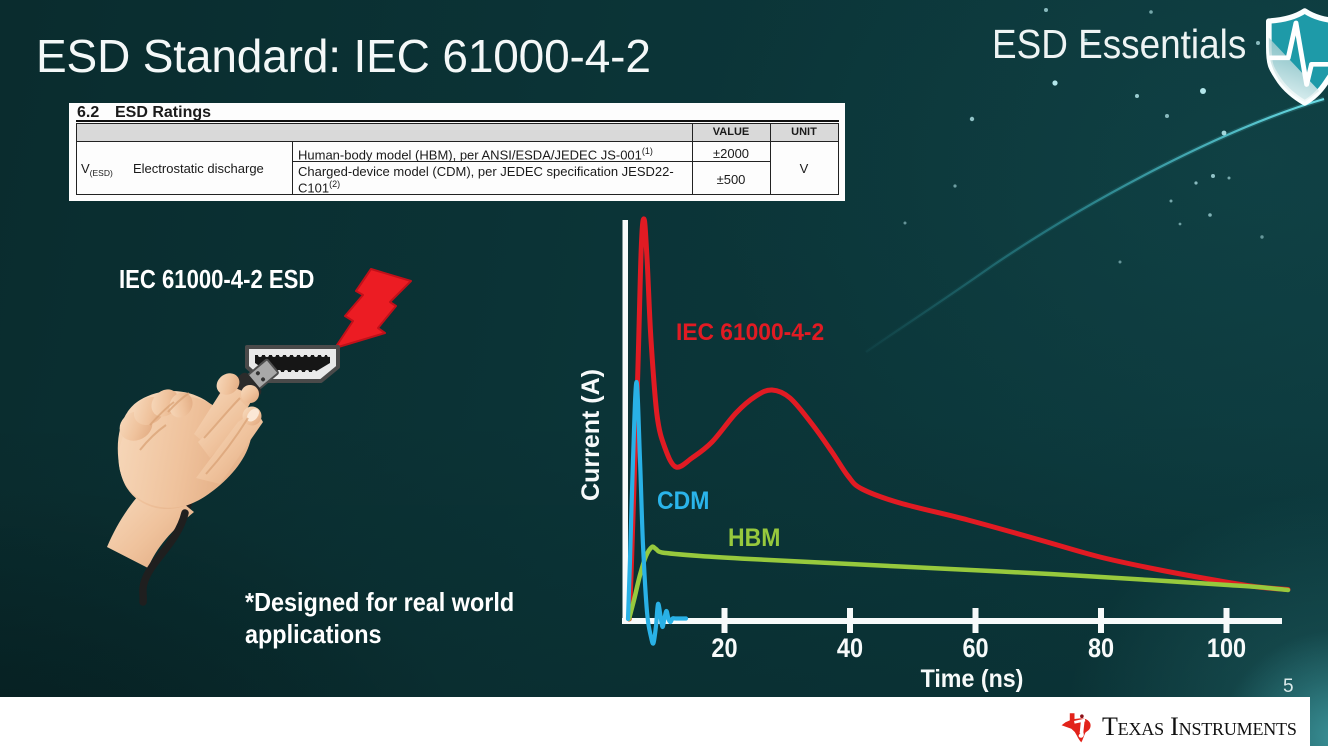 This screenshot has height=746, width=1328. Describe the element at coordinates (850, 649) in the screenshot. I see `svg-text: 40` at that location.